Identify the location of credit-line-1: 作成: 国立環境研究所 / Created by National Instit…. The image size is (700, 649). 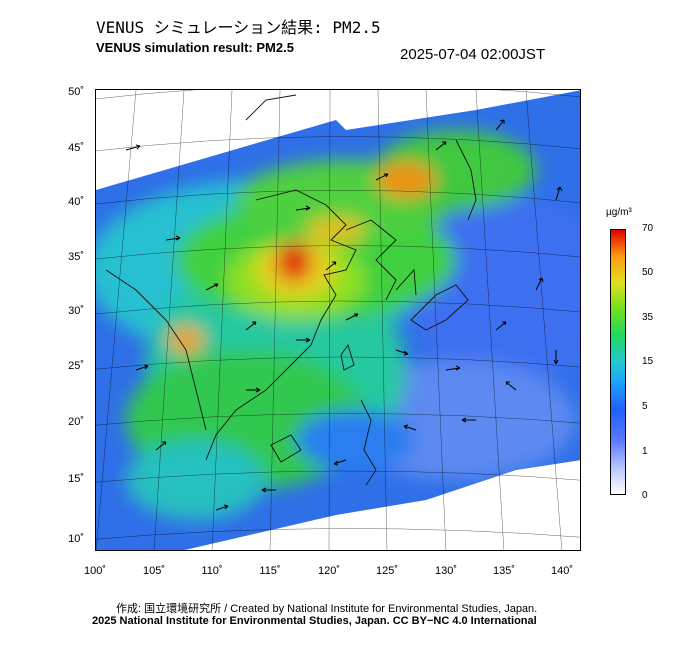
(327, 609).